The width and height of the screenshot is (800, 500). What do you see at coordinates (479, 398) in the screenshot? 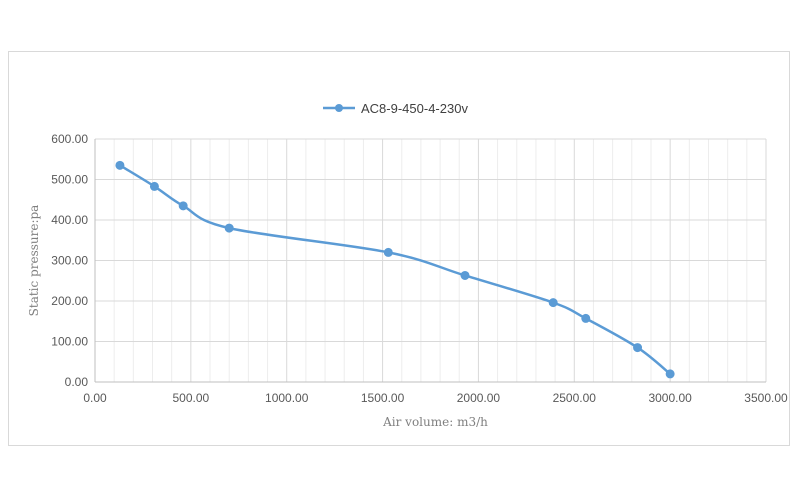
I see `x-tick-label: 2000.00` at bounding box center [479, 398].